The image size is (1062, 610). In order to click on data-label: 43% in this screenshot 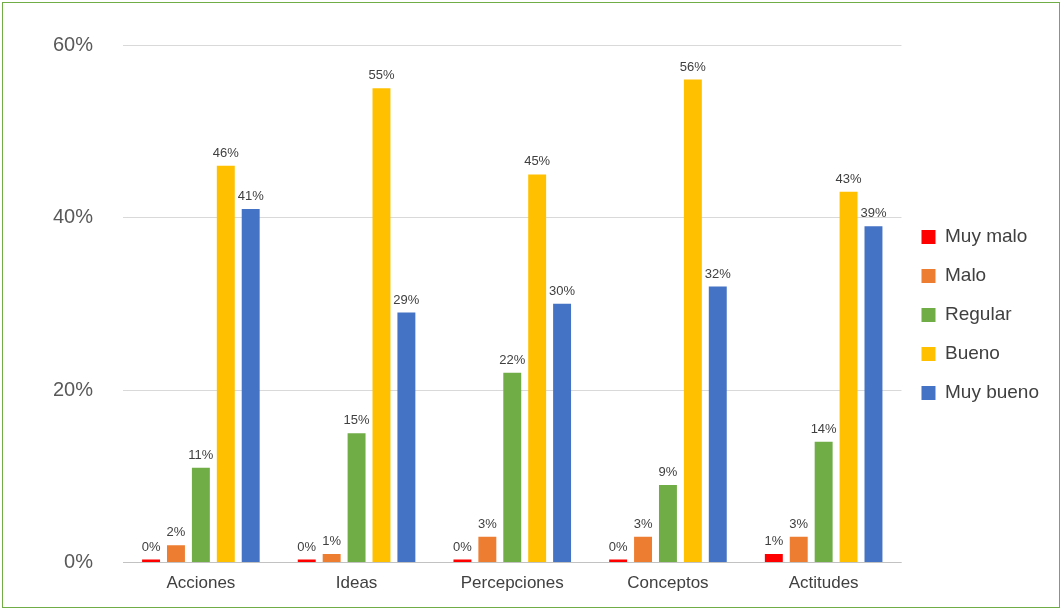, I will do `click(848, 178)`.